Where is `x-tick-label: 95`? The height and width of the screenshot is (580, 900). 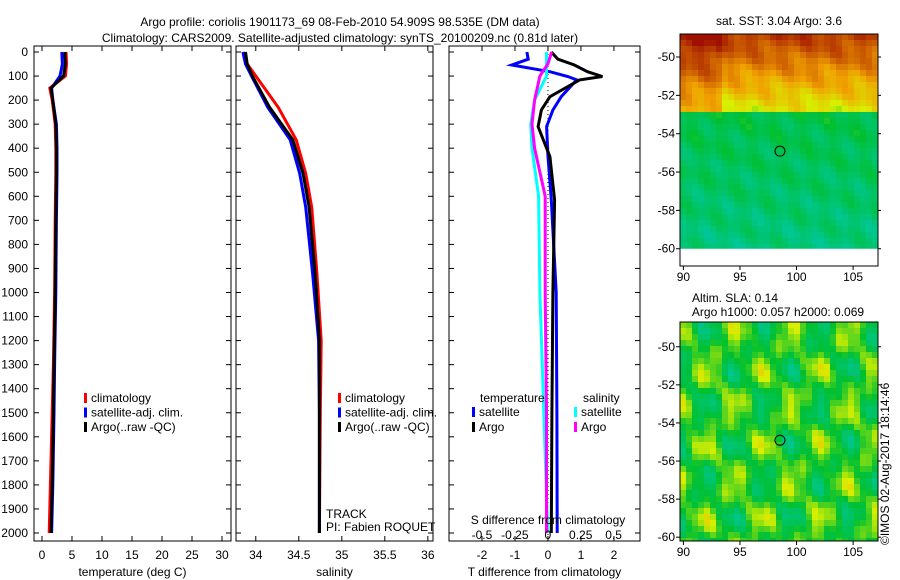
x-tick-label: 95 is located at coordinates (740, 277).